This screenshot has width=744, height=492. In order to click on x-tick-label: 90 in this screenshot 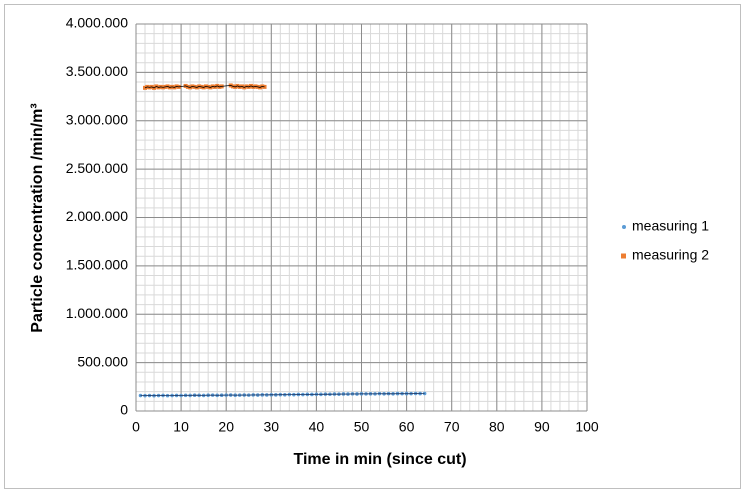, I will do `click(542, 427)`.